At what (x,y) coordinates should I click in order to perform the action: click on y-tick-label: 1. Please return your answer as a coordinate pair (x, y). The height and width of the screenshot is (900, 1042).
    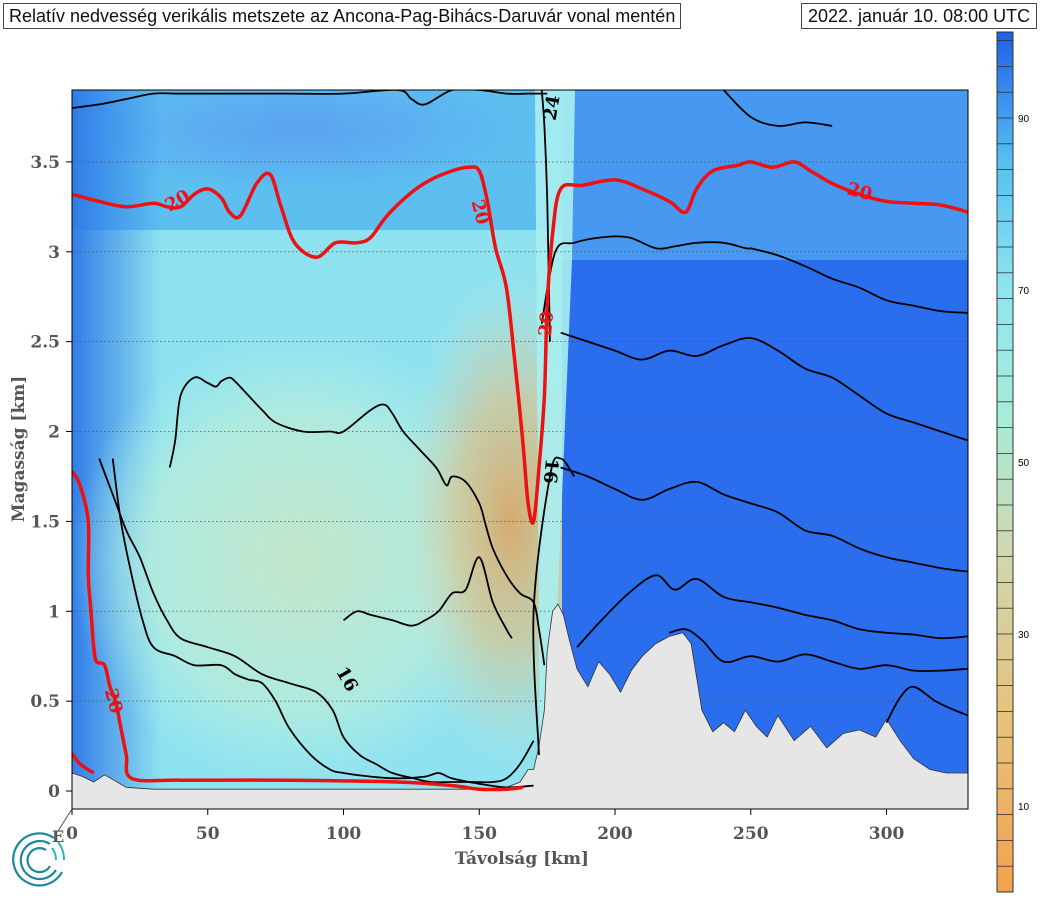
    Looking at the image, I should click on (54, 612).